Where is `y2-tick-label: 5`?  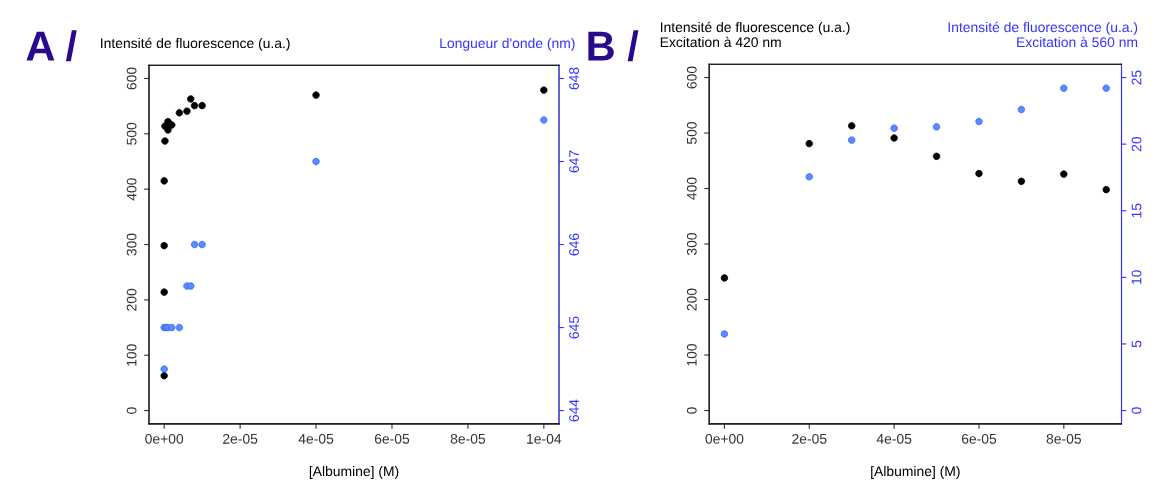 y2-tick-label: 5 is located at coordinates (1136, 344).